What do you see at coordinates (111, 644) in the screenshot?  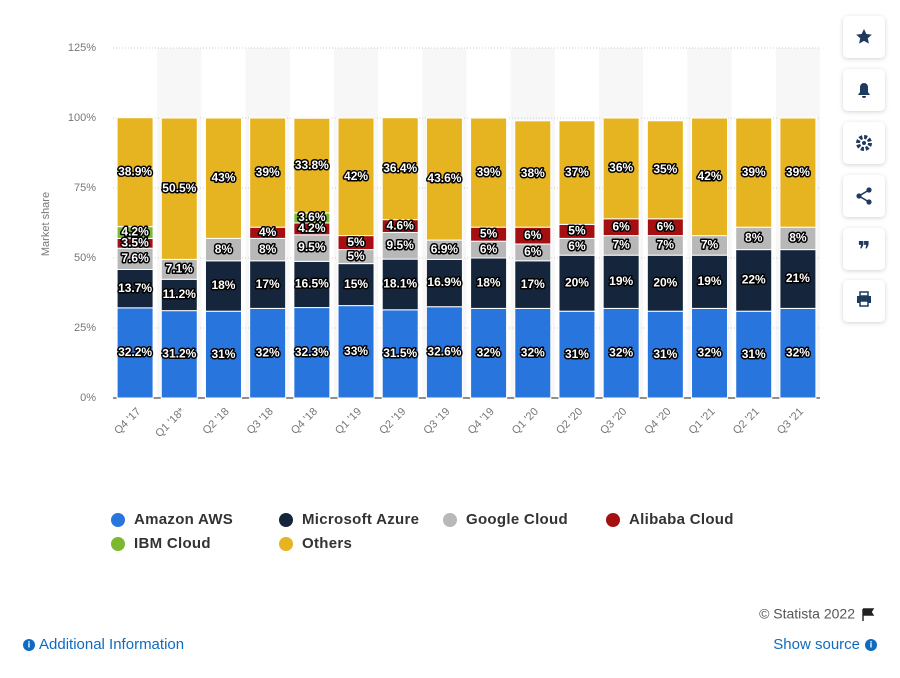 I see `link-text: Additional Information` at bounding box center [111, 644].